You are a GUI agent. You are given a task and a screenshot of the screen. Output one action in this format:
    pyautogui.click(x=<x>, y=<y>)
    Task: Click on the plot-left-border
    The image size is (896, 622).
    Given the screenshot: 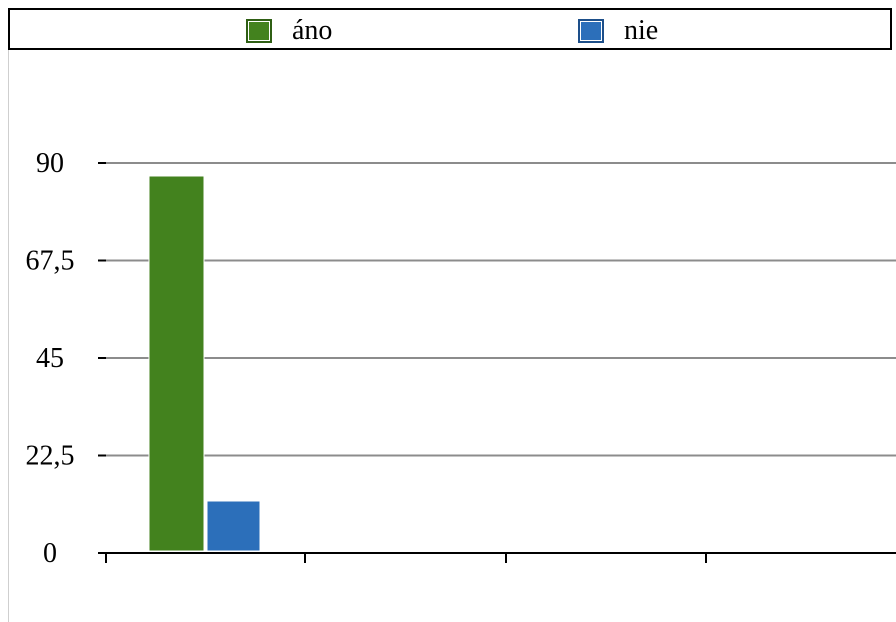 What is the action you would take?
    pyautogui.click(x=8, y=336)
    